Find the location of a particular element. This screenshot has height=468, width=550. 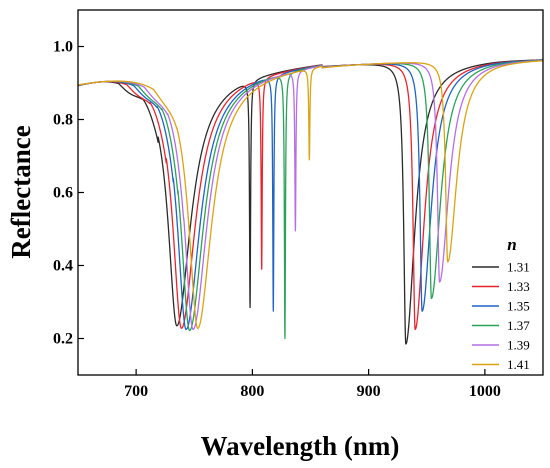

legend-label-1.41: 1.41 is located at coordinates (518, 364).